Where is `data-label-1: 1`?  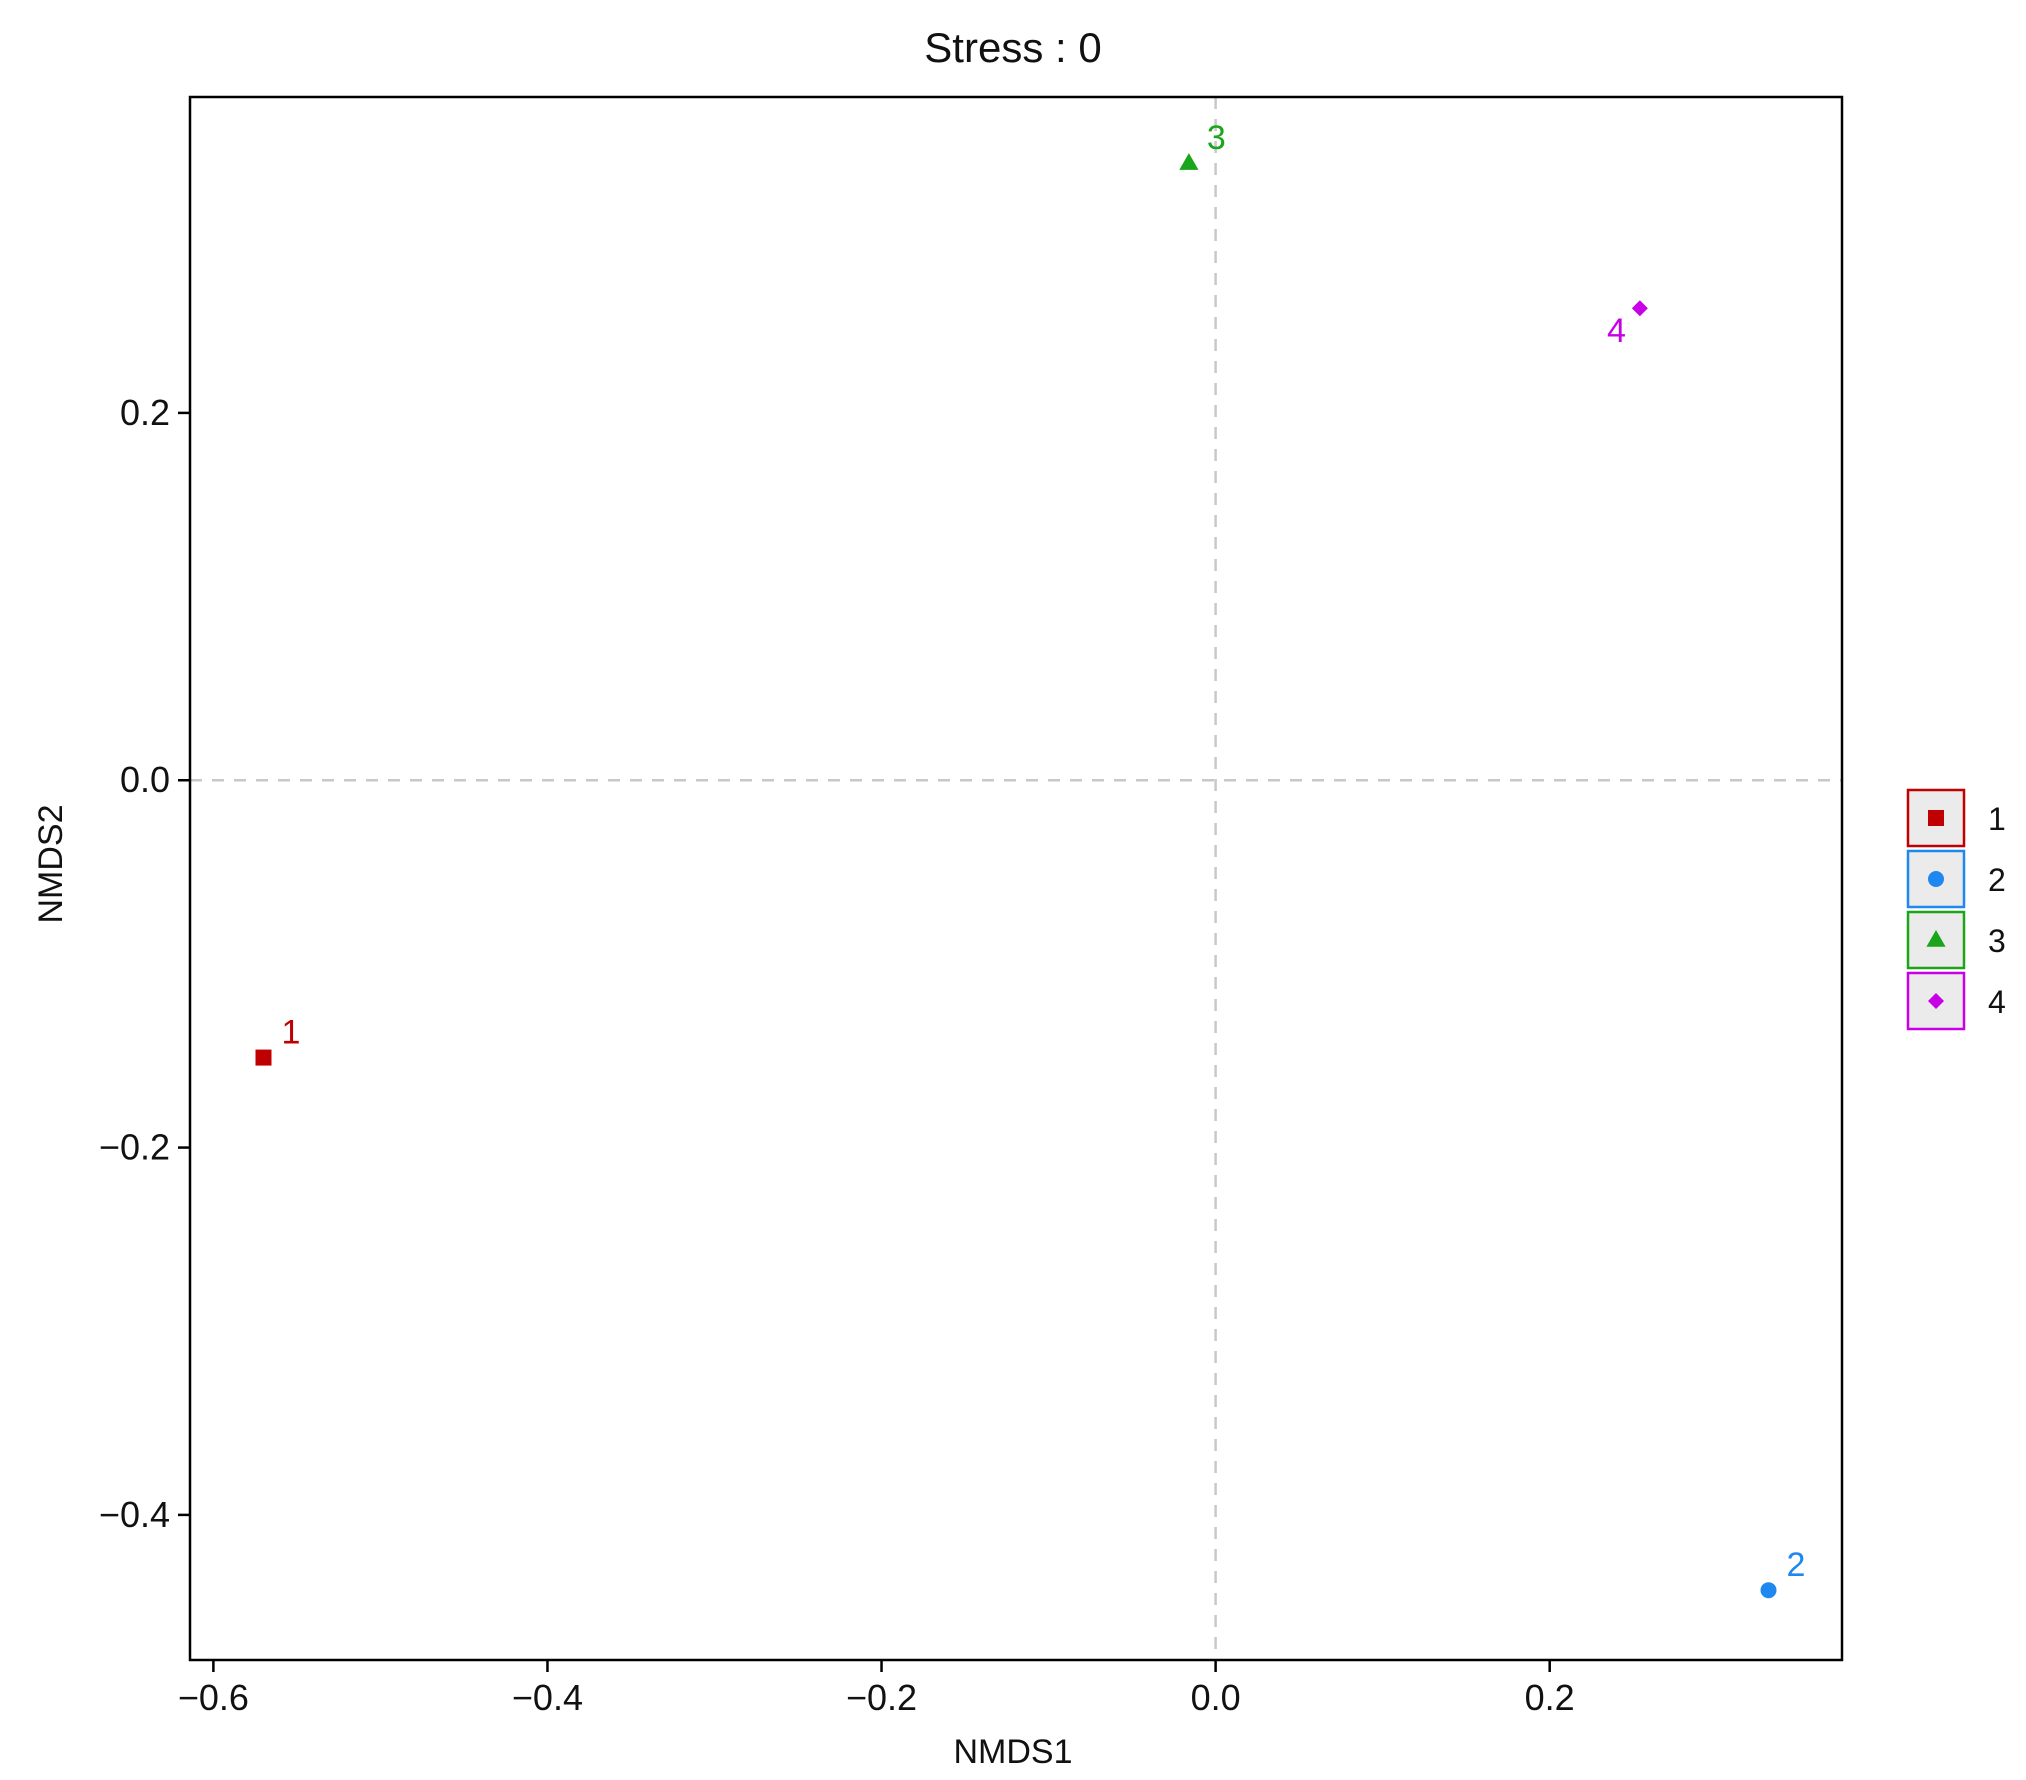
data-label-1: 1 is located at coordinates (290, 1033).